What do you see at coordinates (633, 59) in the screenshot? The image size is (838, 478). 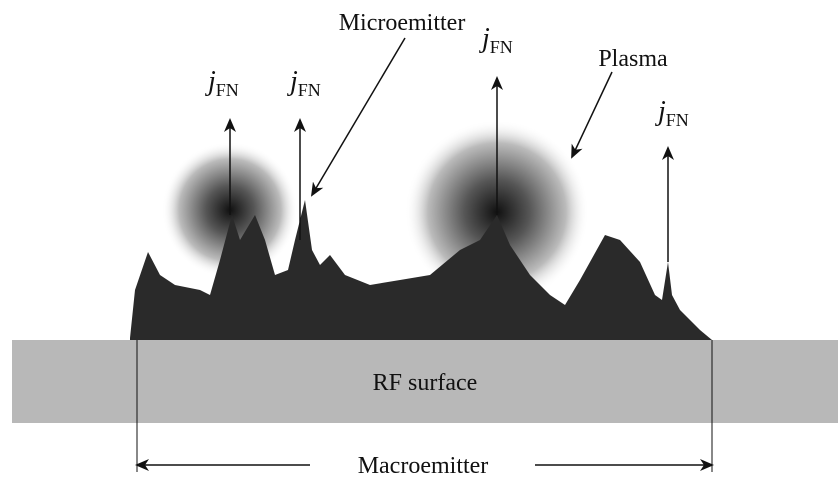 I see `plasma-label: Plasma` at bounding box center [633, 59].